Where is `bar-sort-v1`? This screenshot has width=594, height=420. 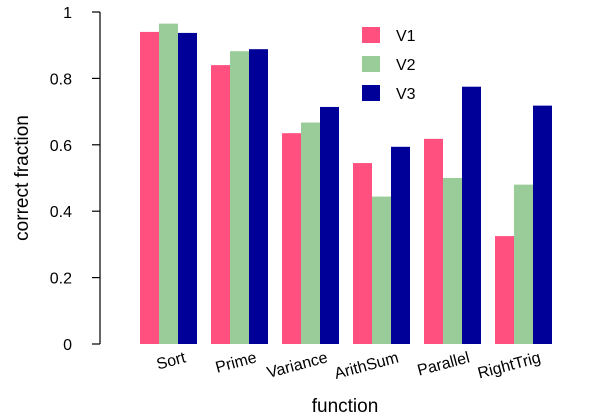
bar-sort-v1 is located at coordinates (149, 187).